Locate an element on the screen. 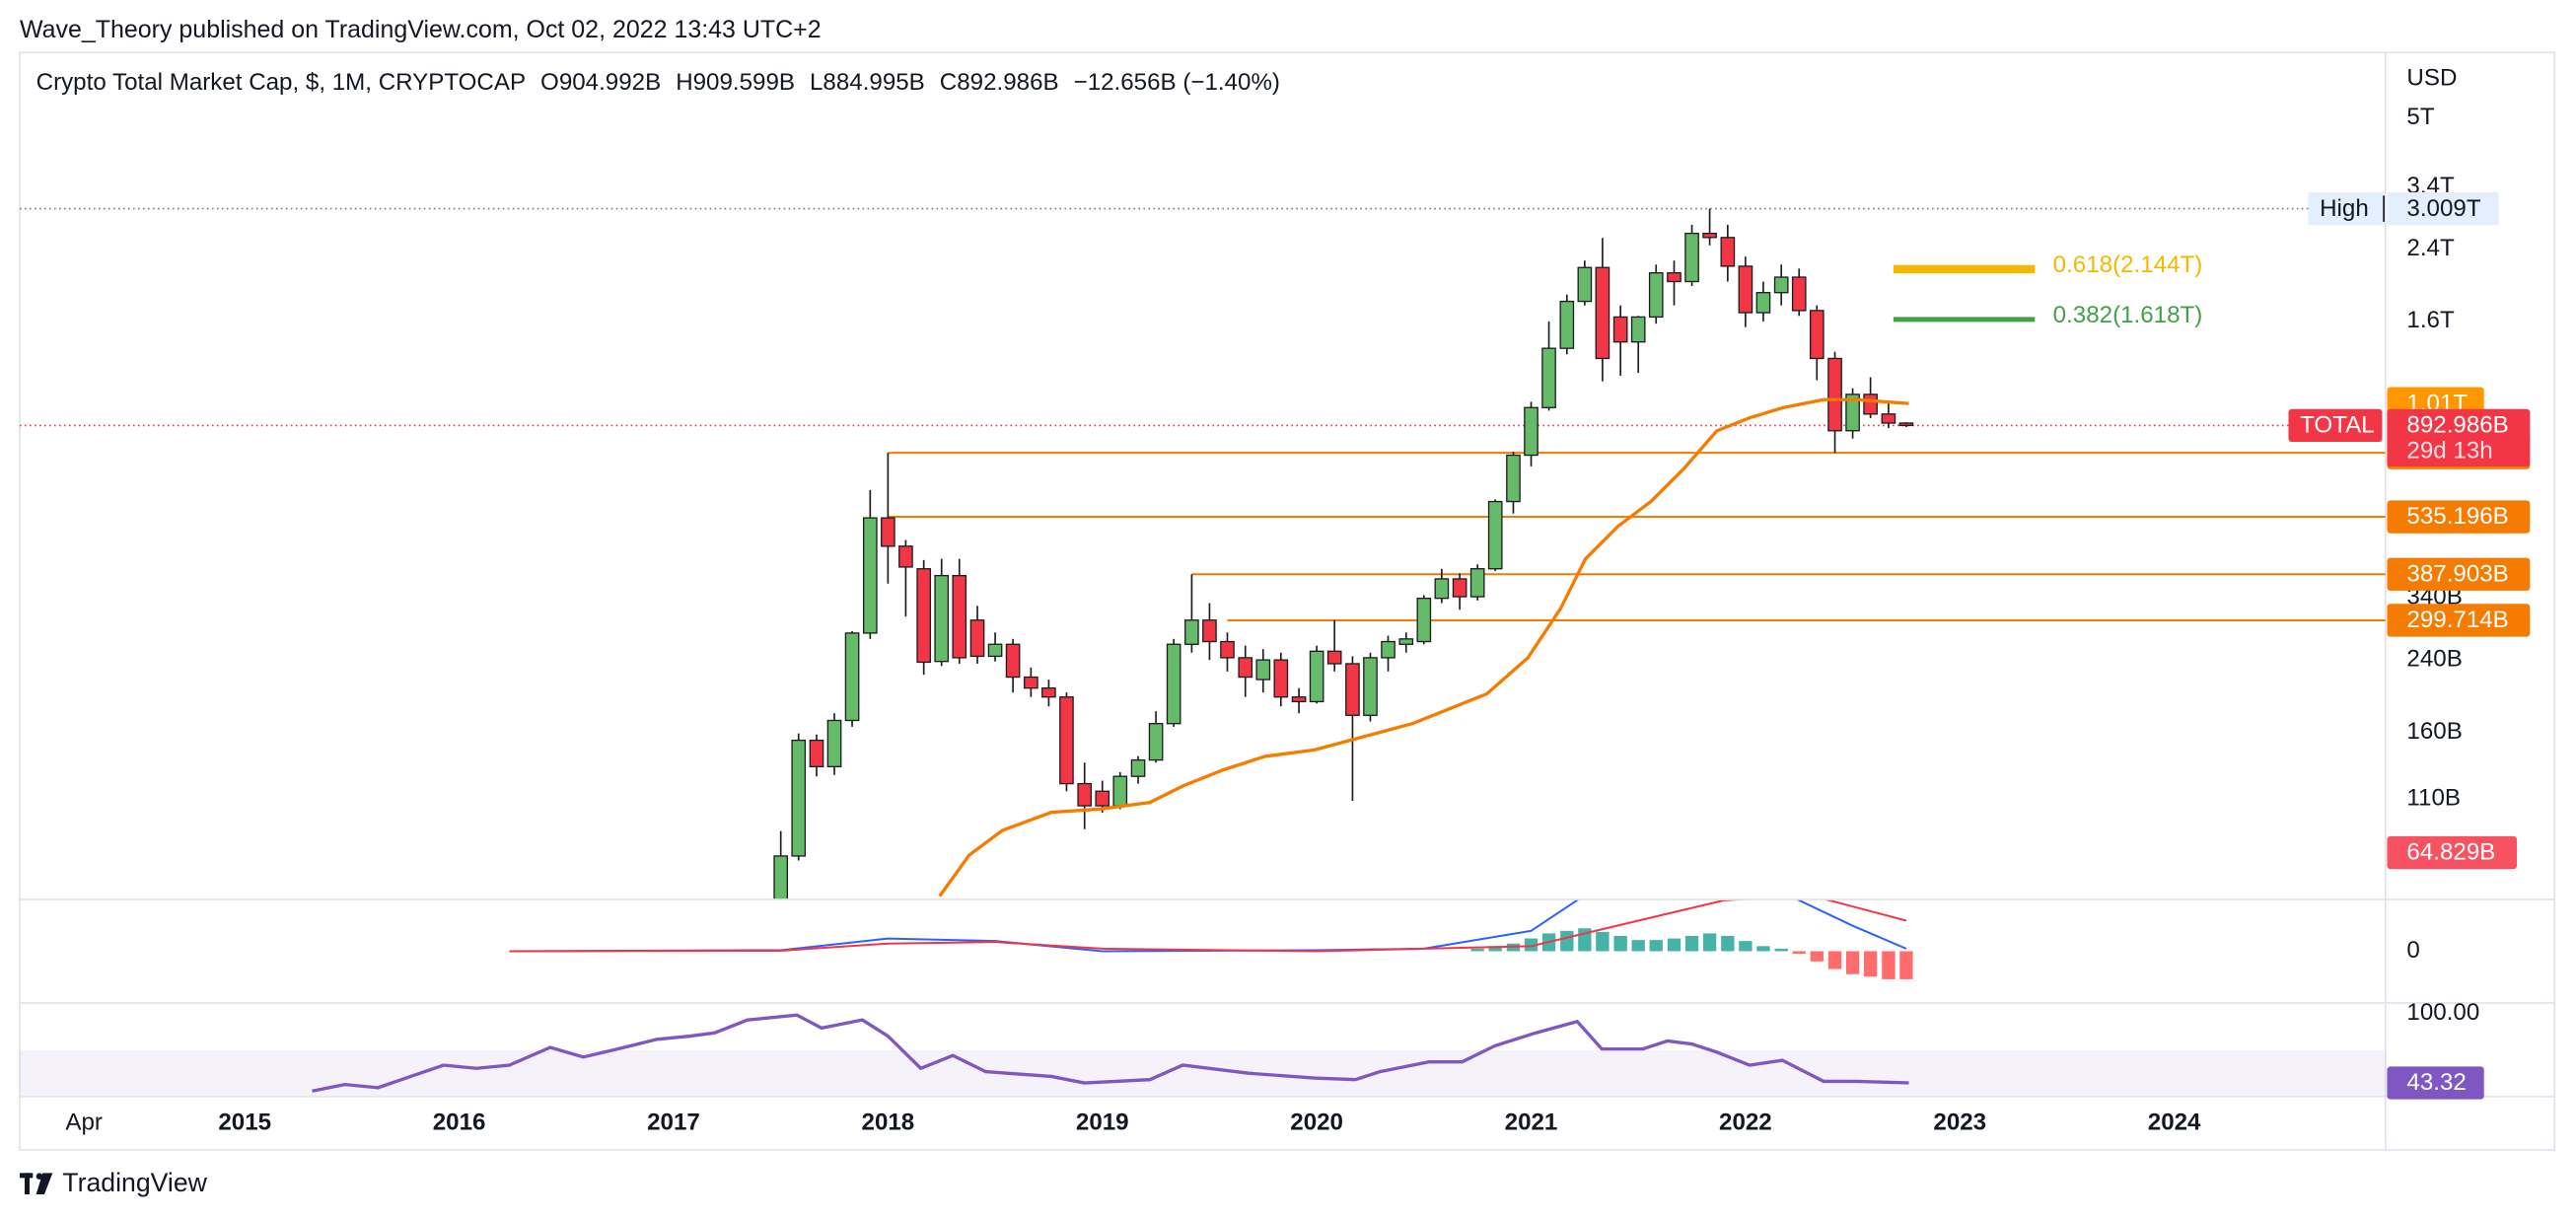  volume-last: 64.829B is located at coordinates (2450, 852).